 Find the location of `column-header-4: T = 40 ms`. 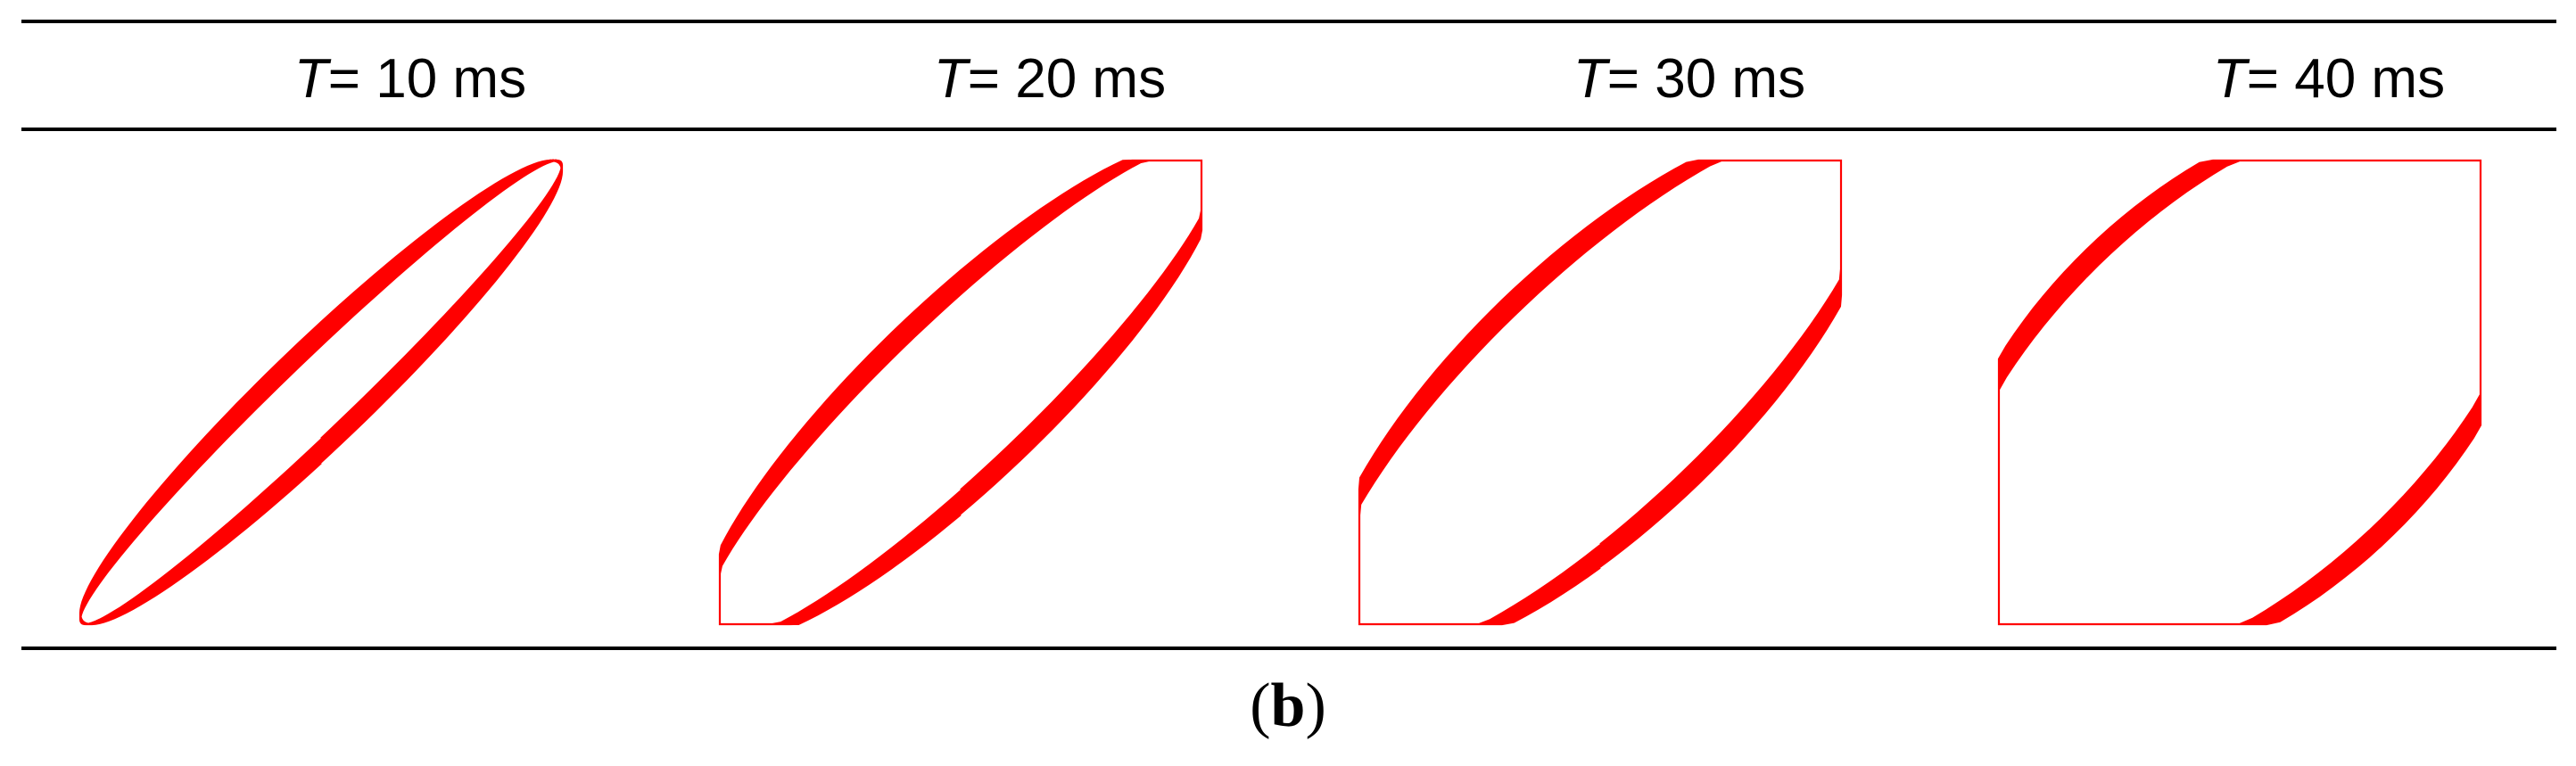

column-header-4: T = 40 ms is located at coordinates (2329, 78).